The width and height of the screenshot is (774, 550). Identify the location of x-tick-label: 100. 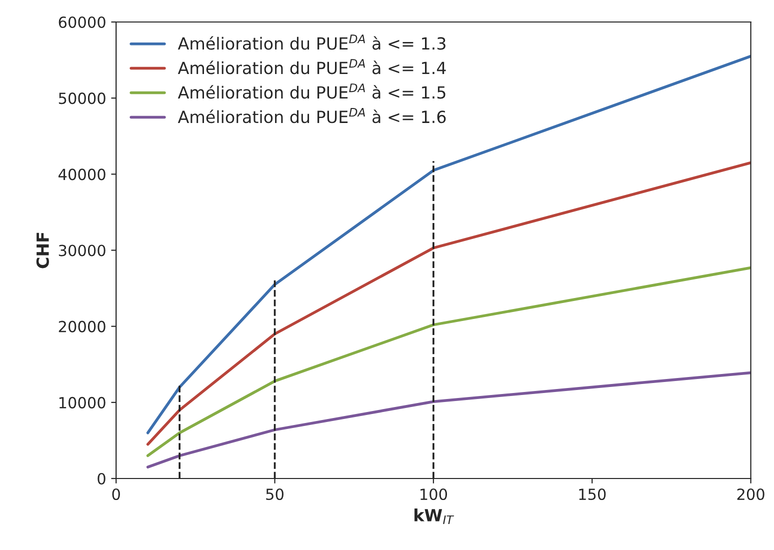
(434, 494).